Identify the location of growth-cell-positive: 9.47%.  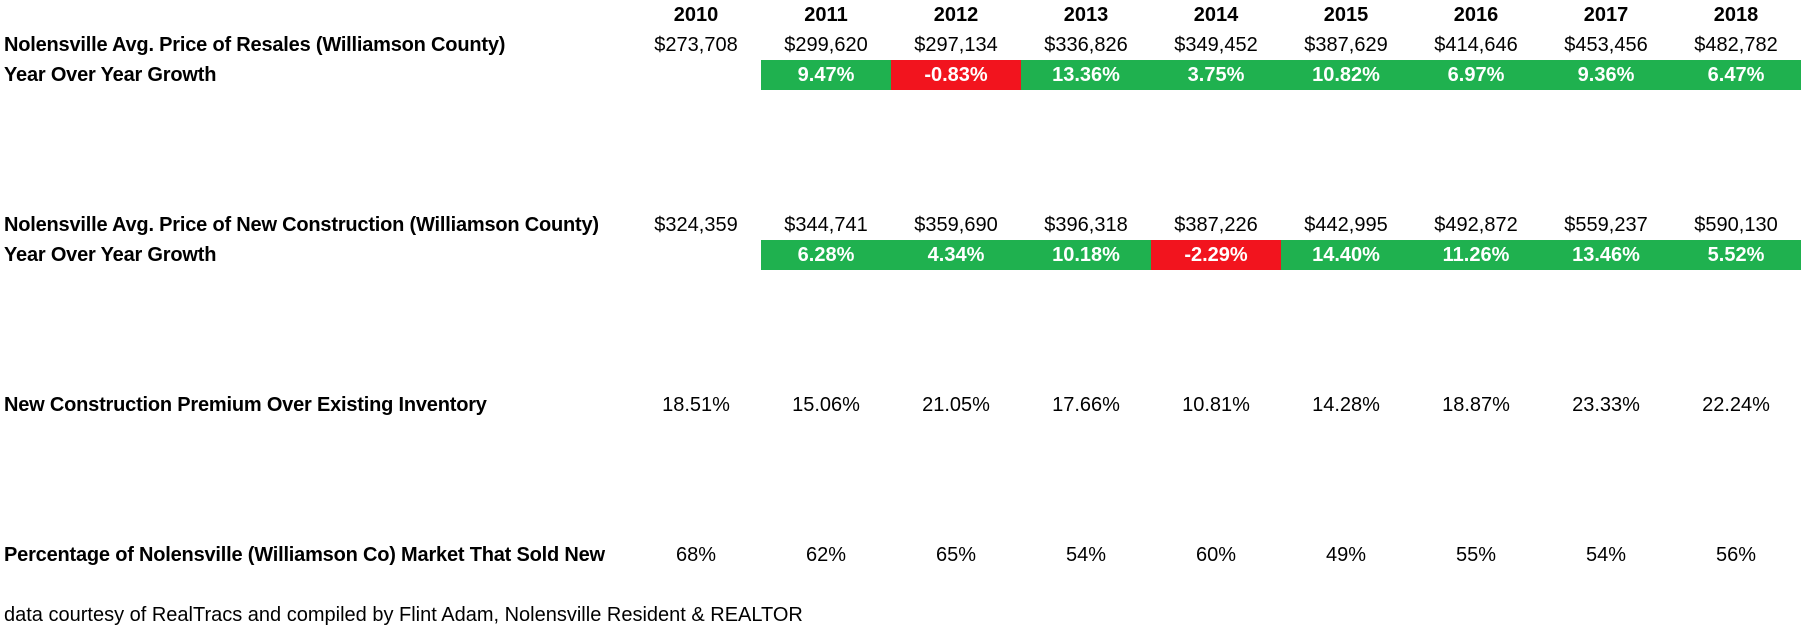
(826, 75).